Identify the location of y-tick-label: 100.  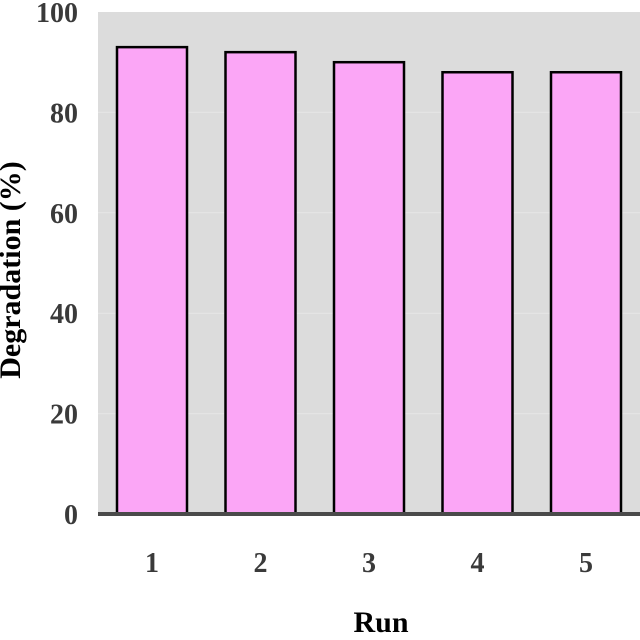
(57, 14).